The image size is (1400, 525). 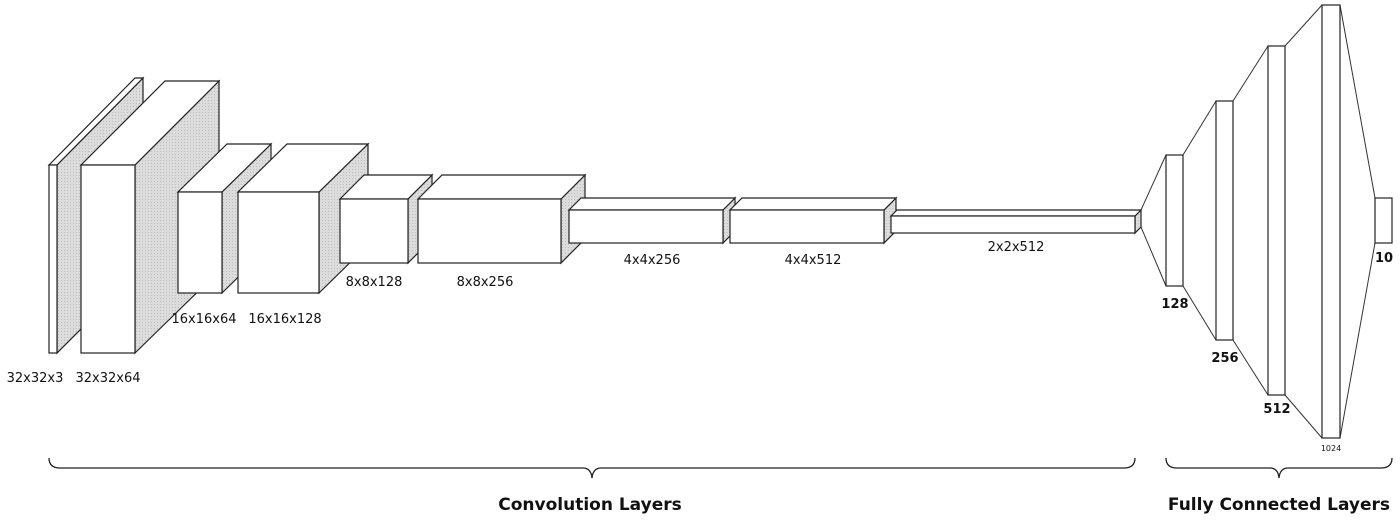 I want to click on conv-label-32x32x64: 32x32x64, so click(x=107, y=378).